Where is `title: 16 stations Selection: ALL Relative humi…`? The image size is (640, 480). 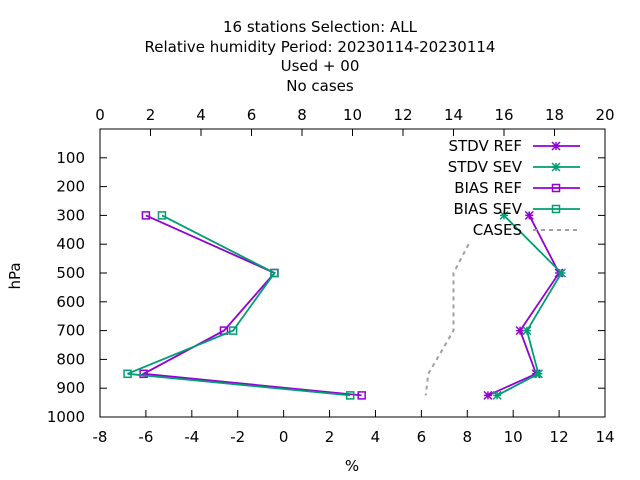 title: 16 stations Selection: ALL Relative humi… is located at coordinates (320, 56).